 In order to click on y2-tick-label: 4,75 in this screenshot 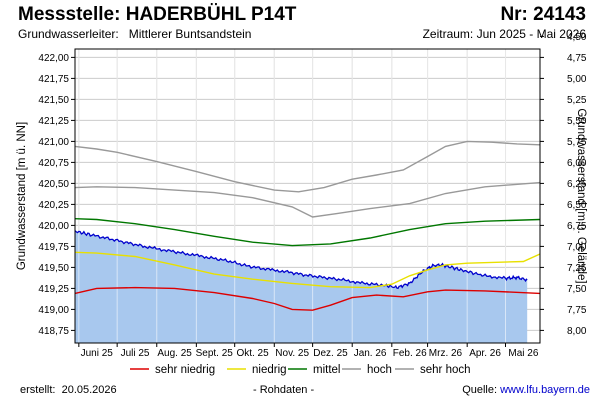, I will do `click(577, 58)`.